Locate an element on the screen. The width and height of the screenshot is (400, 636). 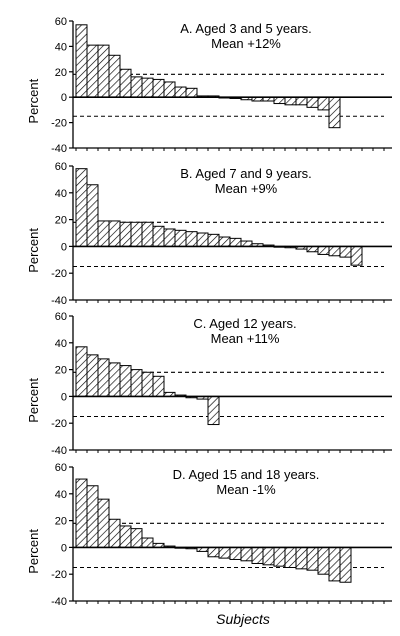
x-axis-label: Subjects is located at coordinates (243, 619).